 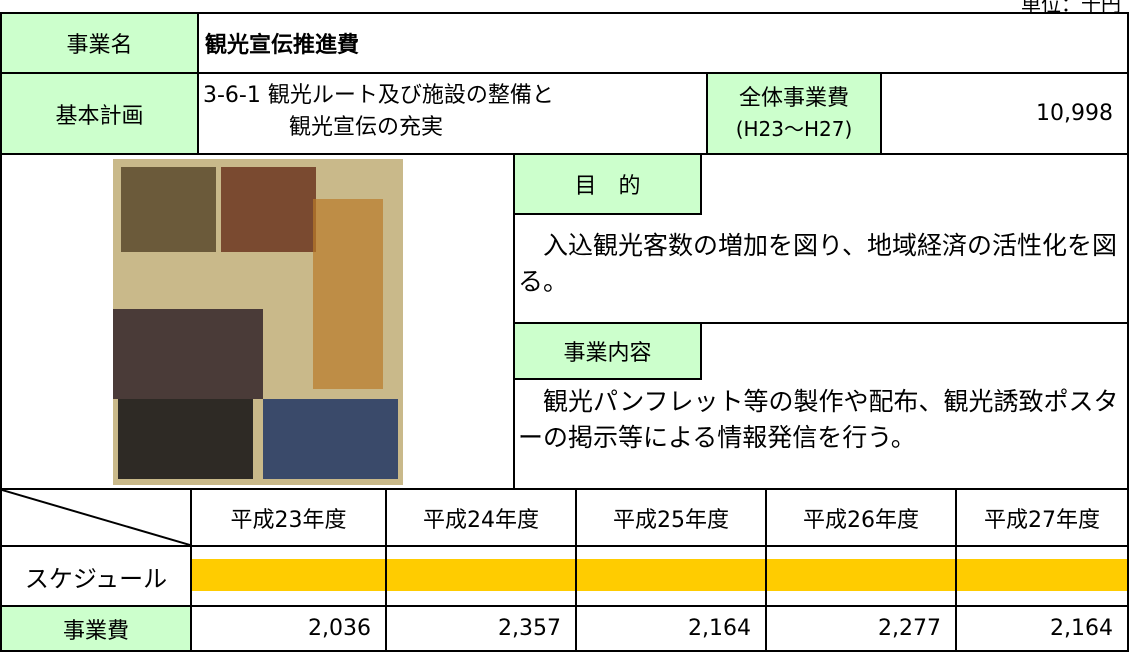 What do you see at coordinates (99, 43) in the screenshot?
I see `project-label: 事業名` at bounding box center [99, 43].